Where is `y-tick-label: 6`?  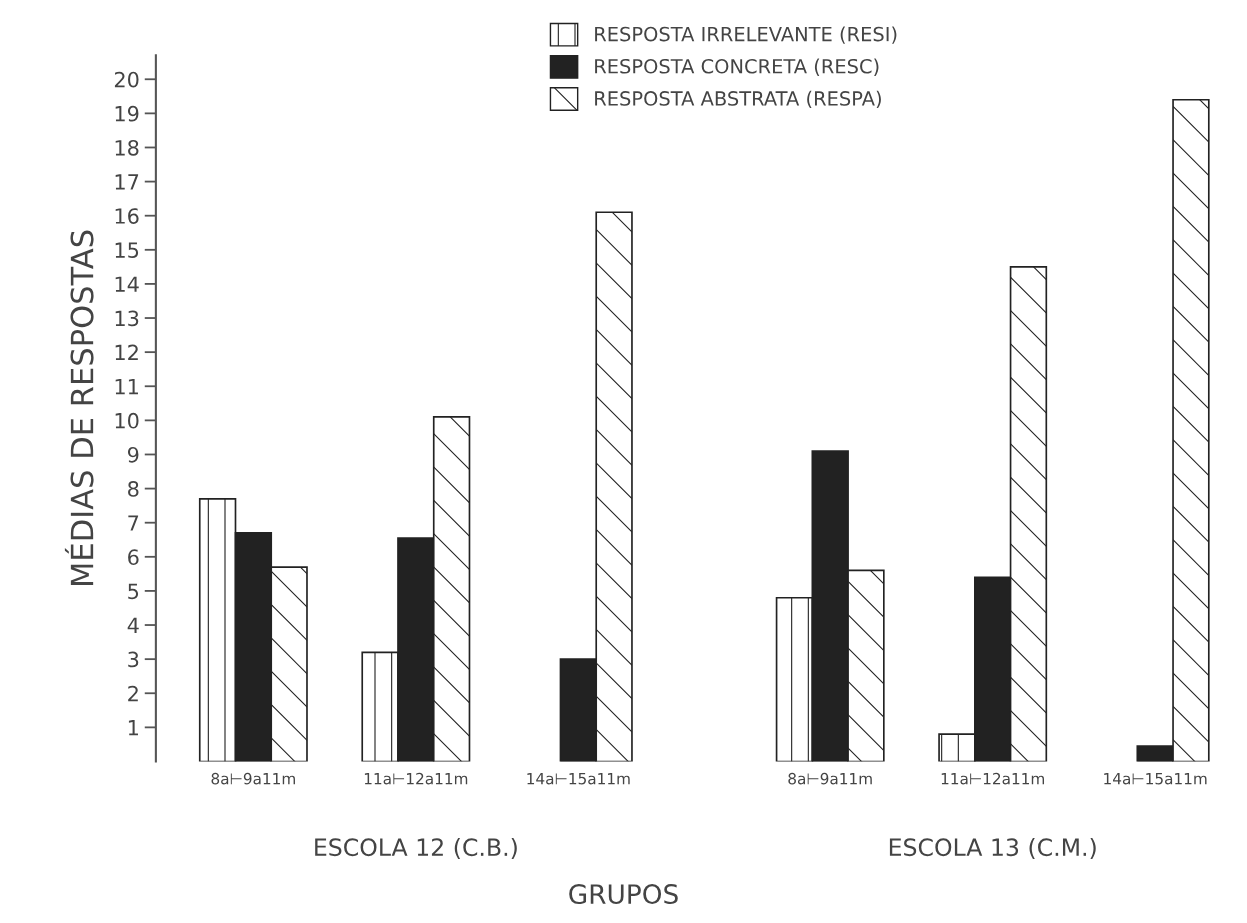
y-tick-label: 6 is located at coordinates (133, 557).